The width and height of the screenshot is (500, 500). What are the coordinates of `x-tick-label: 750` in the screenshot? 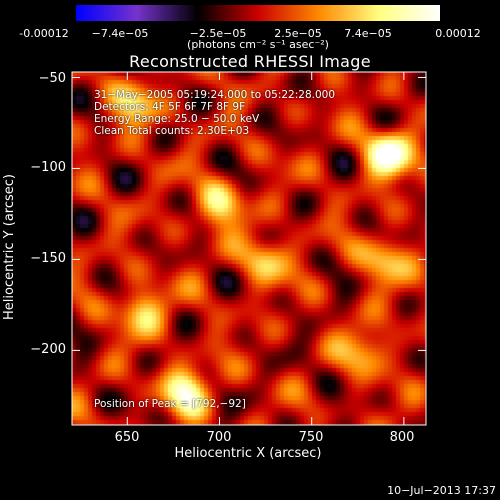 It's located at (311, 437).